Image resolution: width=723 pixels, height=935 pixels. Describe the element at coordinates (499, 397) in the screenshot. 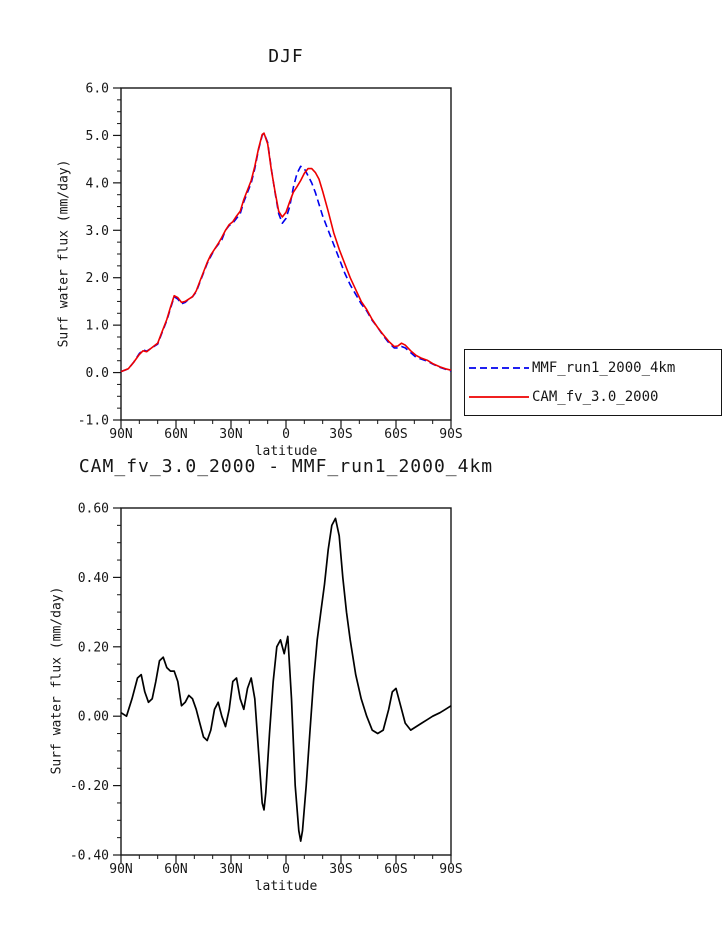

I see `solid-line-swatch` at that location.